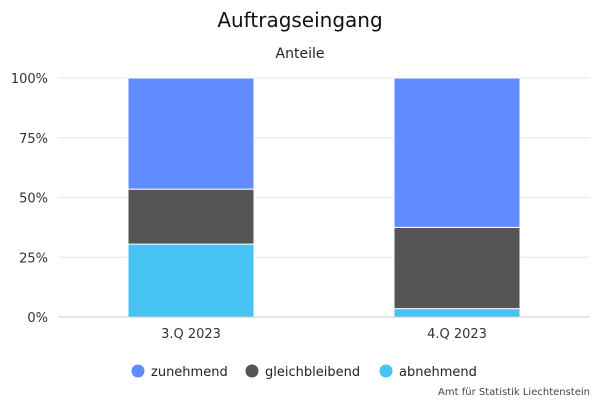 This screenshot has width=600, height=400. What do you see at coordinates (191, 133) in the screenshot?
I see `bar-zunehmend-3-q-2023` at bounding box center [191, 133].